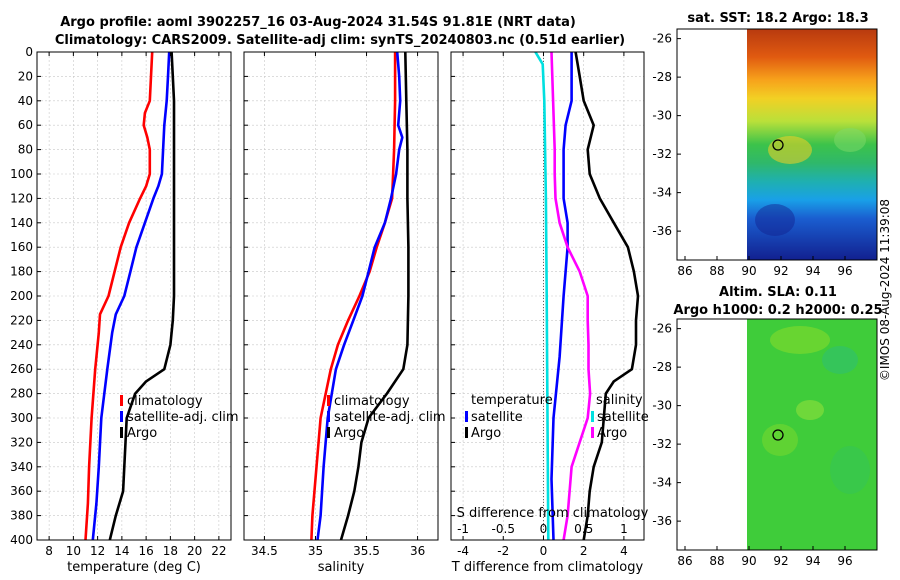 Image resolution: width=900 pixels, height=580 pixels. I want to click on temperature-line-climatology, so click(119, 296).